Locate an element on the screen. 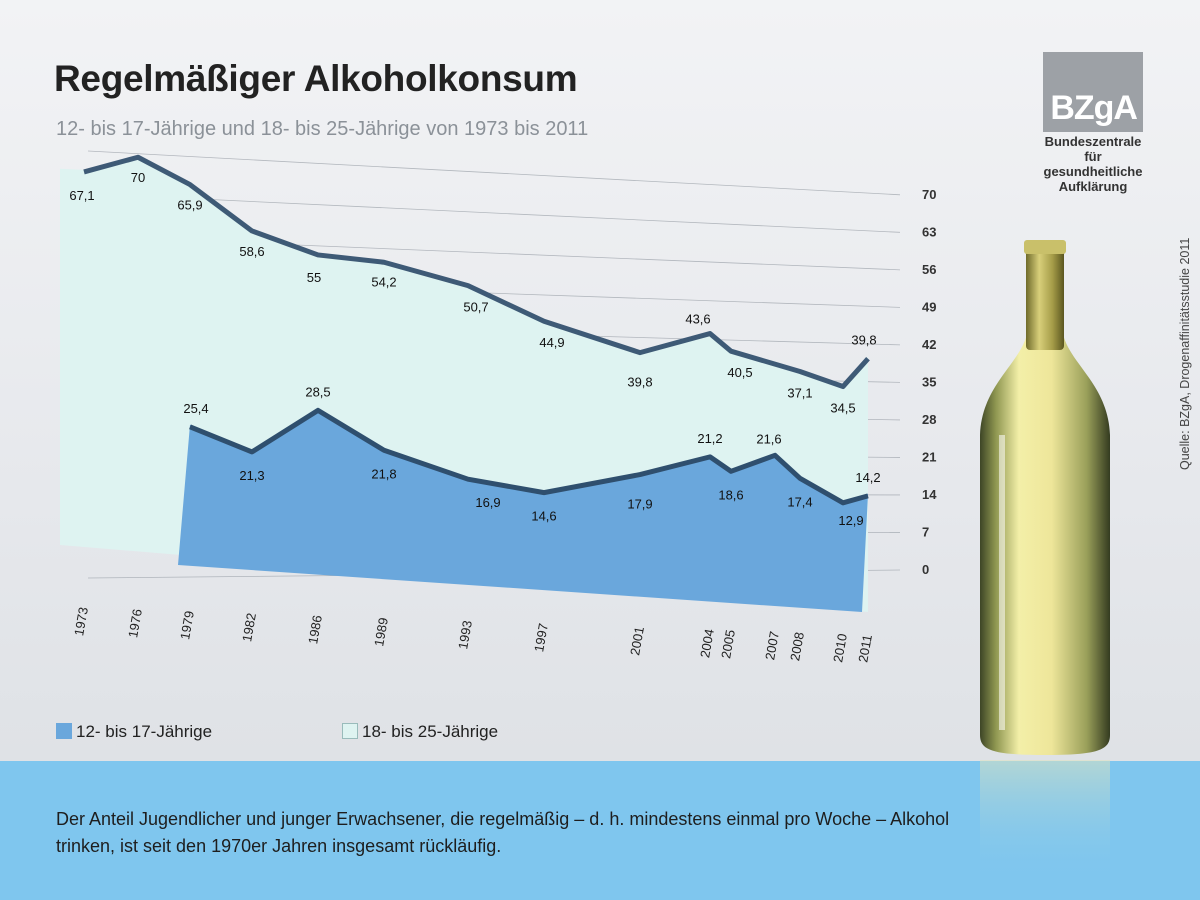  bzga-logo: BZgA is located at coordinates (1093, 92).